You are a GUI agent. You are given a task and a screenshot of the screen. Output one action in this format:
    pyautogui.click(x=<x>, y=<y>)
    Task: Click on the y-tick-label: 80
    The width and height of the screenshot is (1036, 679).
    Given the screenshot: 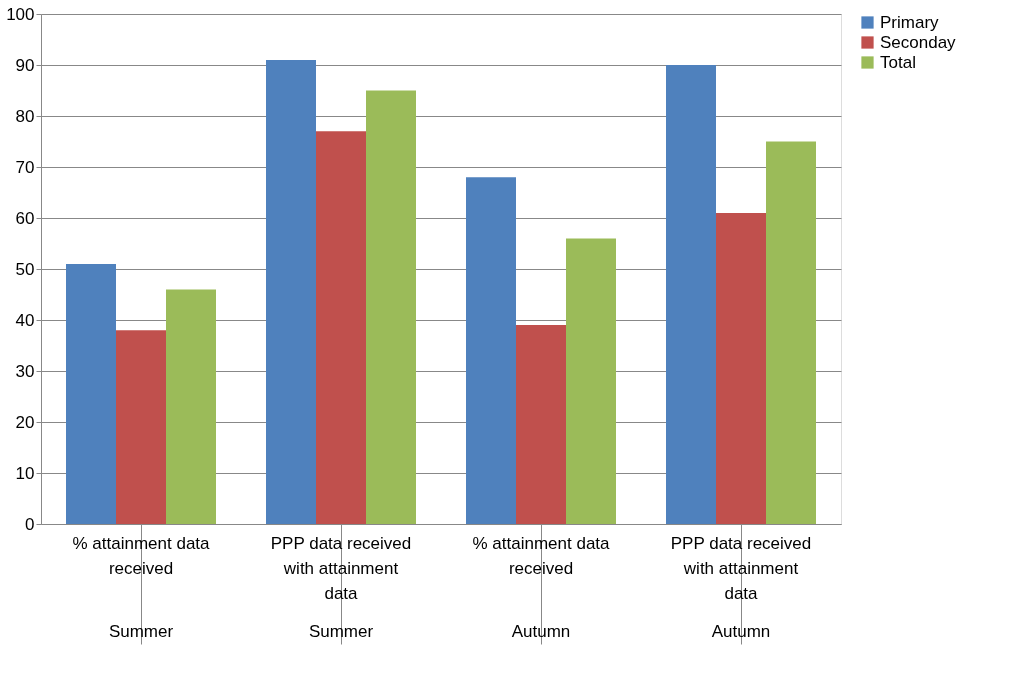 What is the action you would take?
    pyautogui.click(x=25, y=116)
    